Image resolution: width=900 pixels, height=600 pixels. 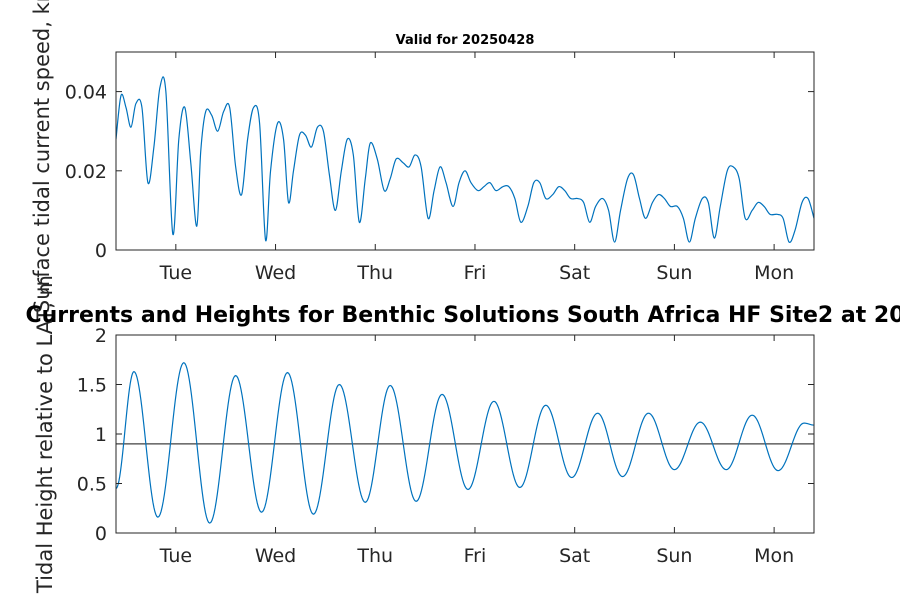 What do you see at coordinates (42, 156) in the screenshot?
I see `current-speed-ylabel: Surface tidal current speed, kn` at bounding box center [42, 156].